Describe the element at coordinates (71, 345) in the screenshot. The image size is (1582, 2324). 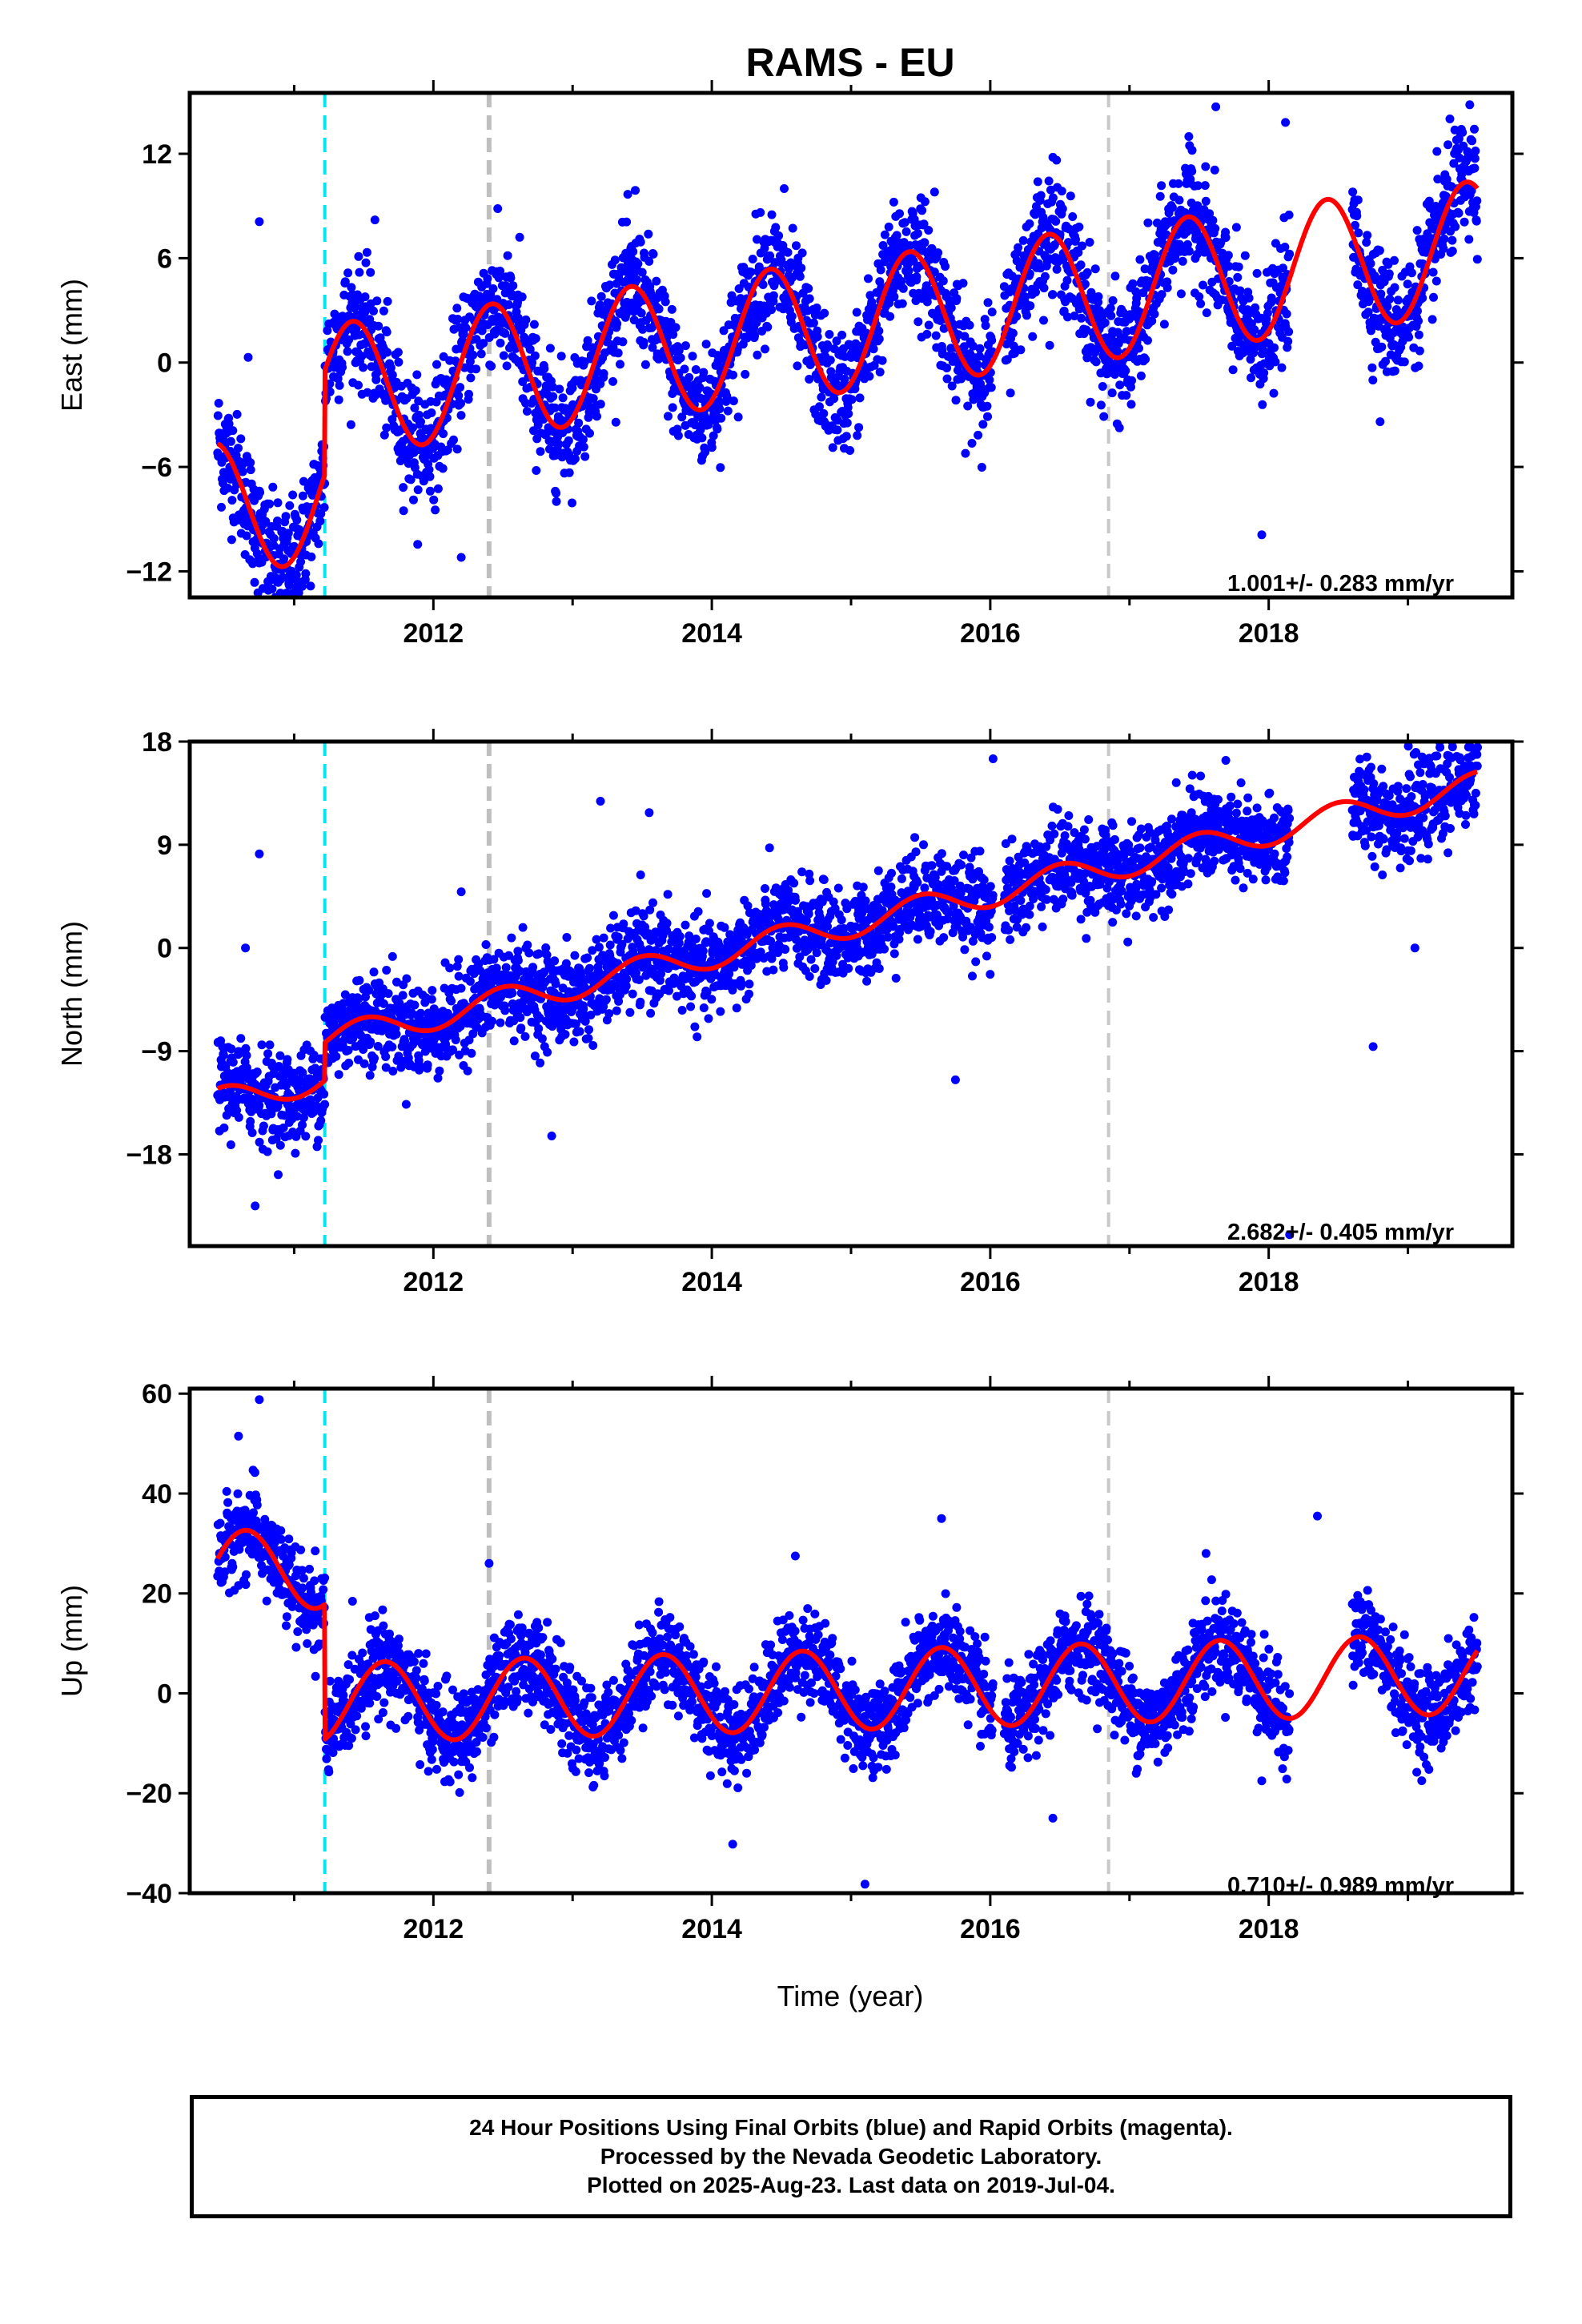
I see `east-y-axis-label: East (mm)` at that location.